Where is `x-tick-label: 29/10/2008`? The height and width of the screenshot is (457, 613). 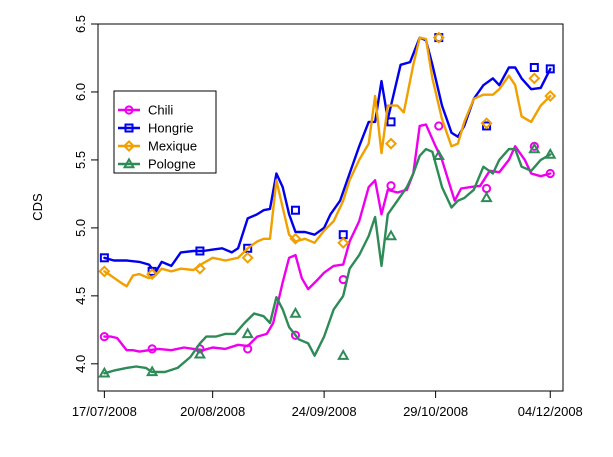
x-tick-label: 29/10/2008 is located at coordinates (435, 411).